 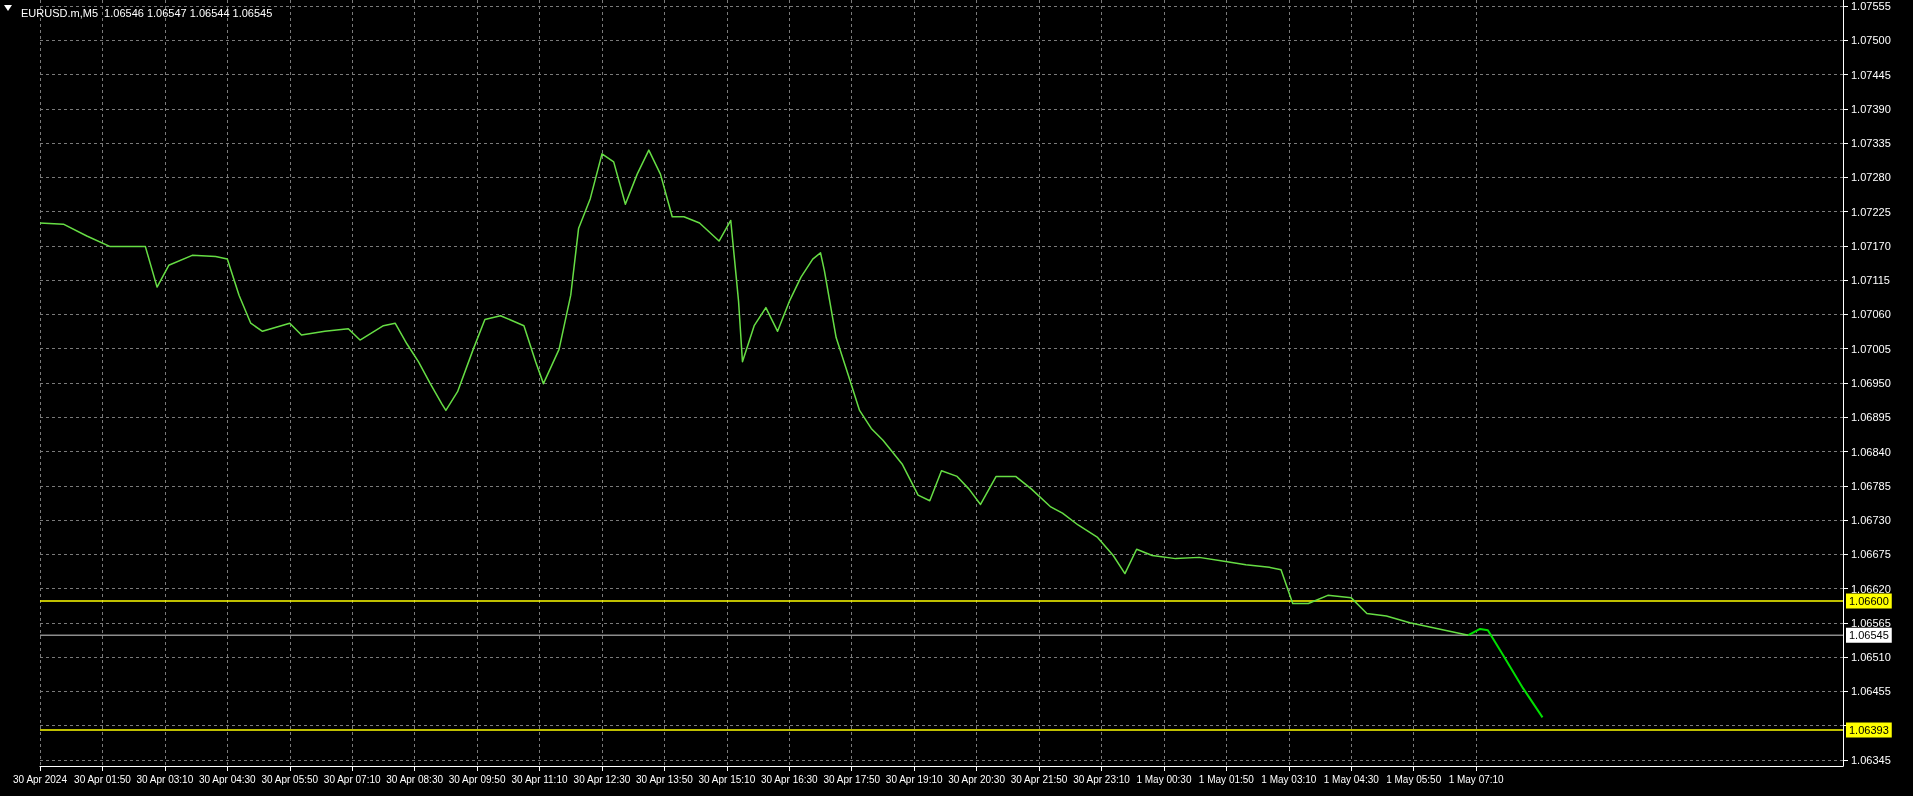 I want to click on y-tick-label: 1.07335, so click(x=1871, y=143).